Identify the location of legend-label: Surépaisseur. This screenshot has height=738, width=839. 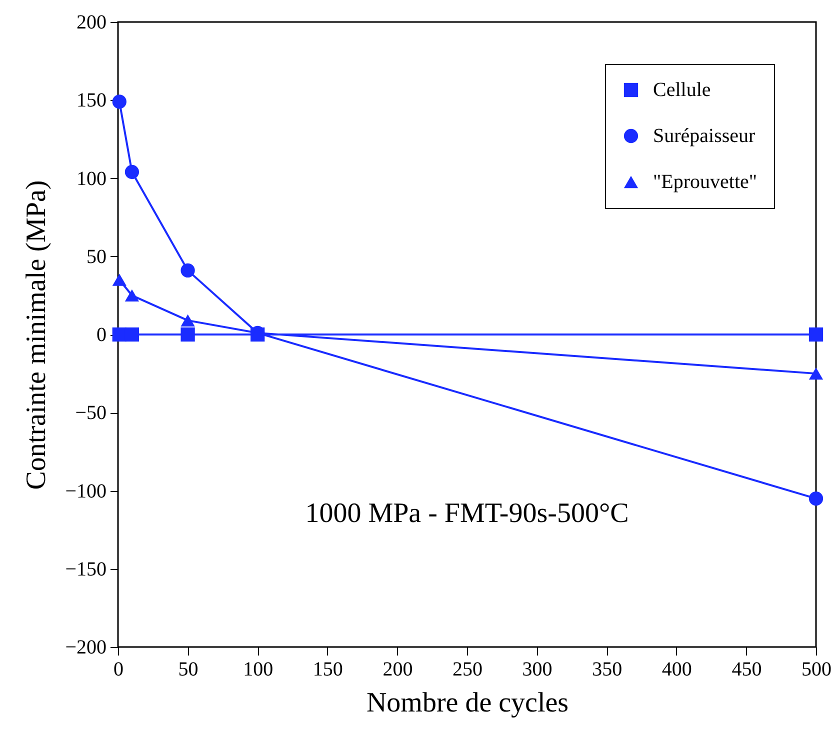
(704, 136).